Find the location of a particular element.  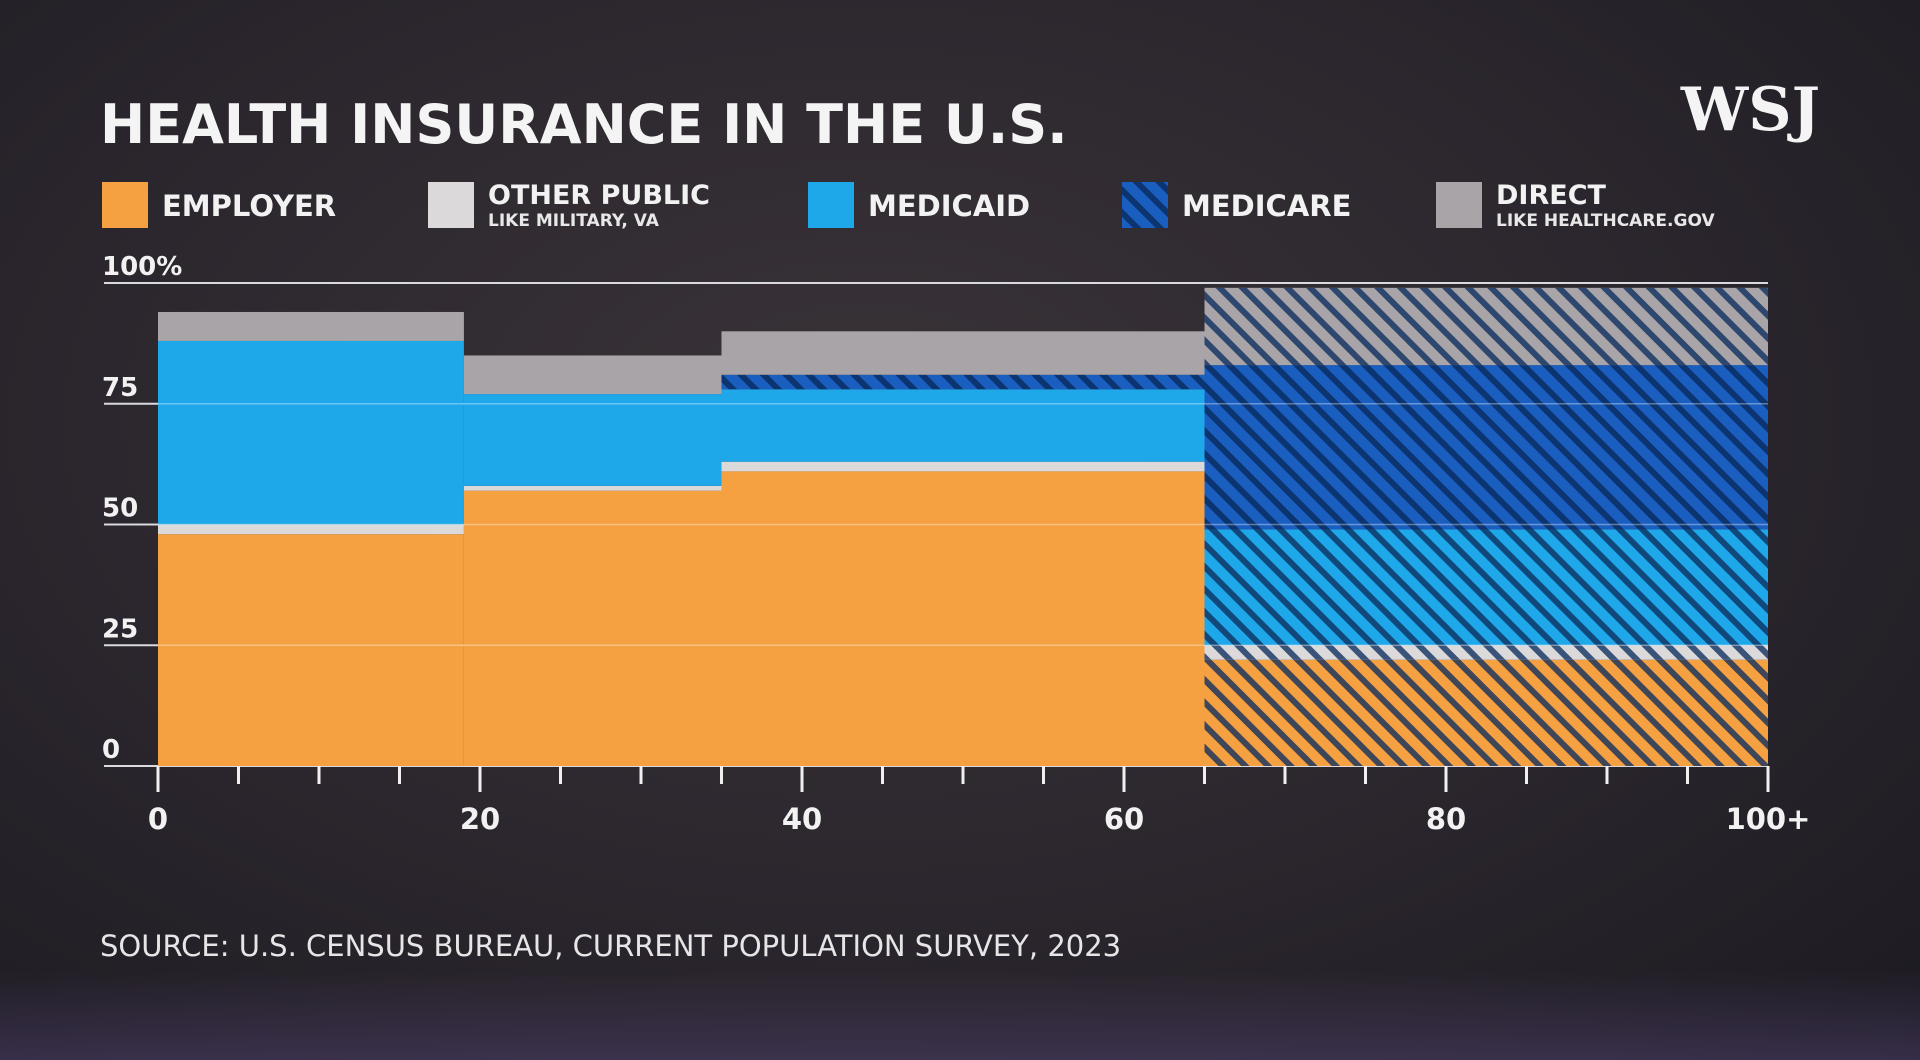

y-axis: 0 25 50 75 100% is located at coordinates (142, 508).